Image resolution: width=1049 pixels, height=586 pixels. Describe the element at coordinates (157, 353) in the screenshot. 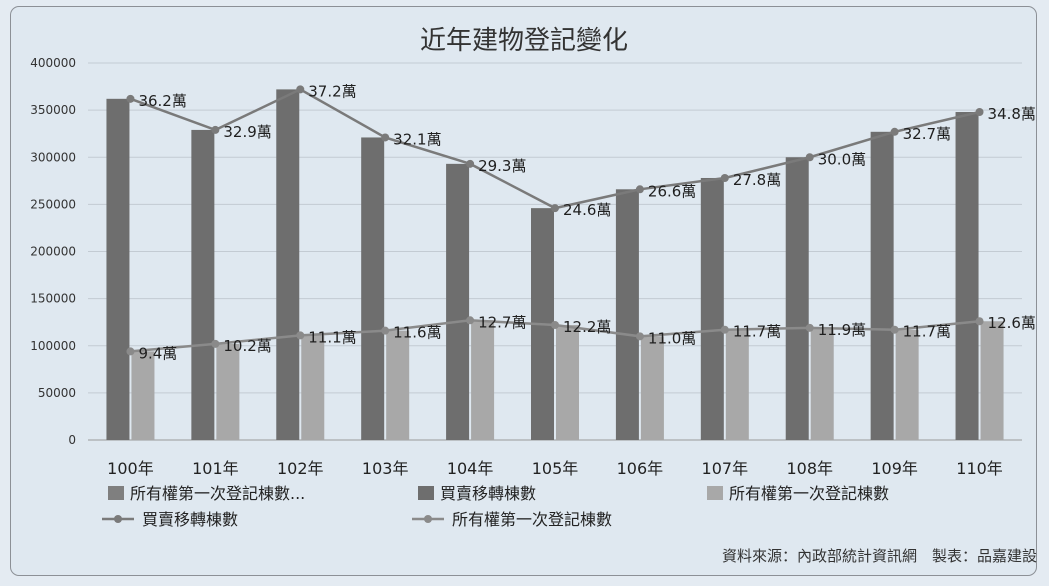

I see `data-label: 9.4萬` at that location.